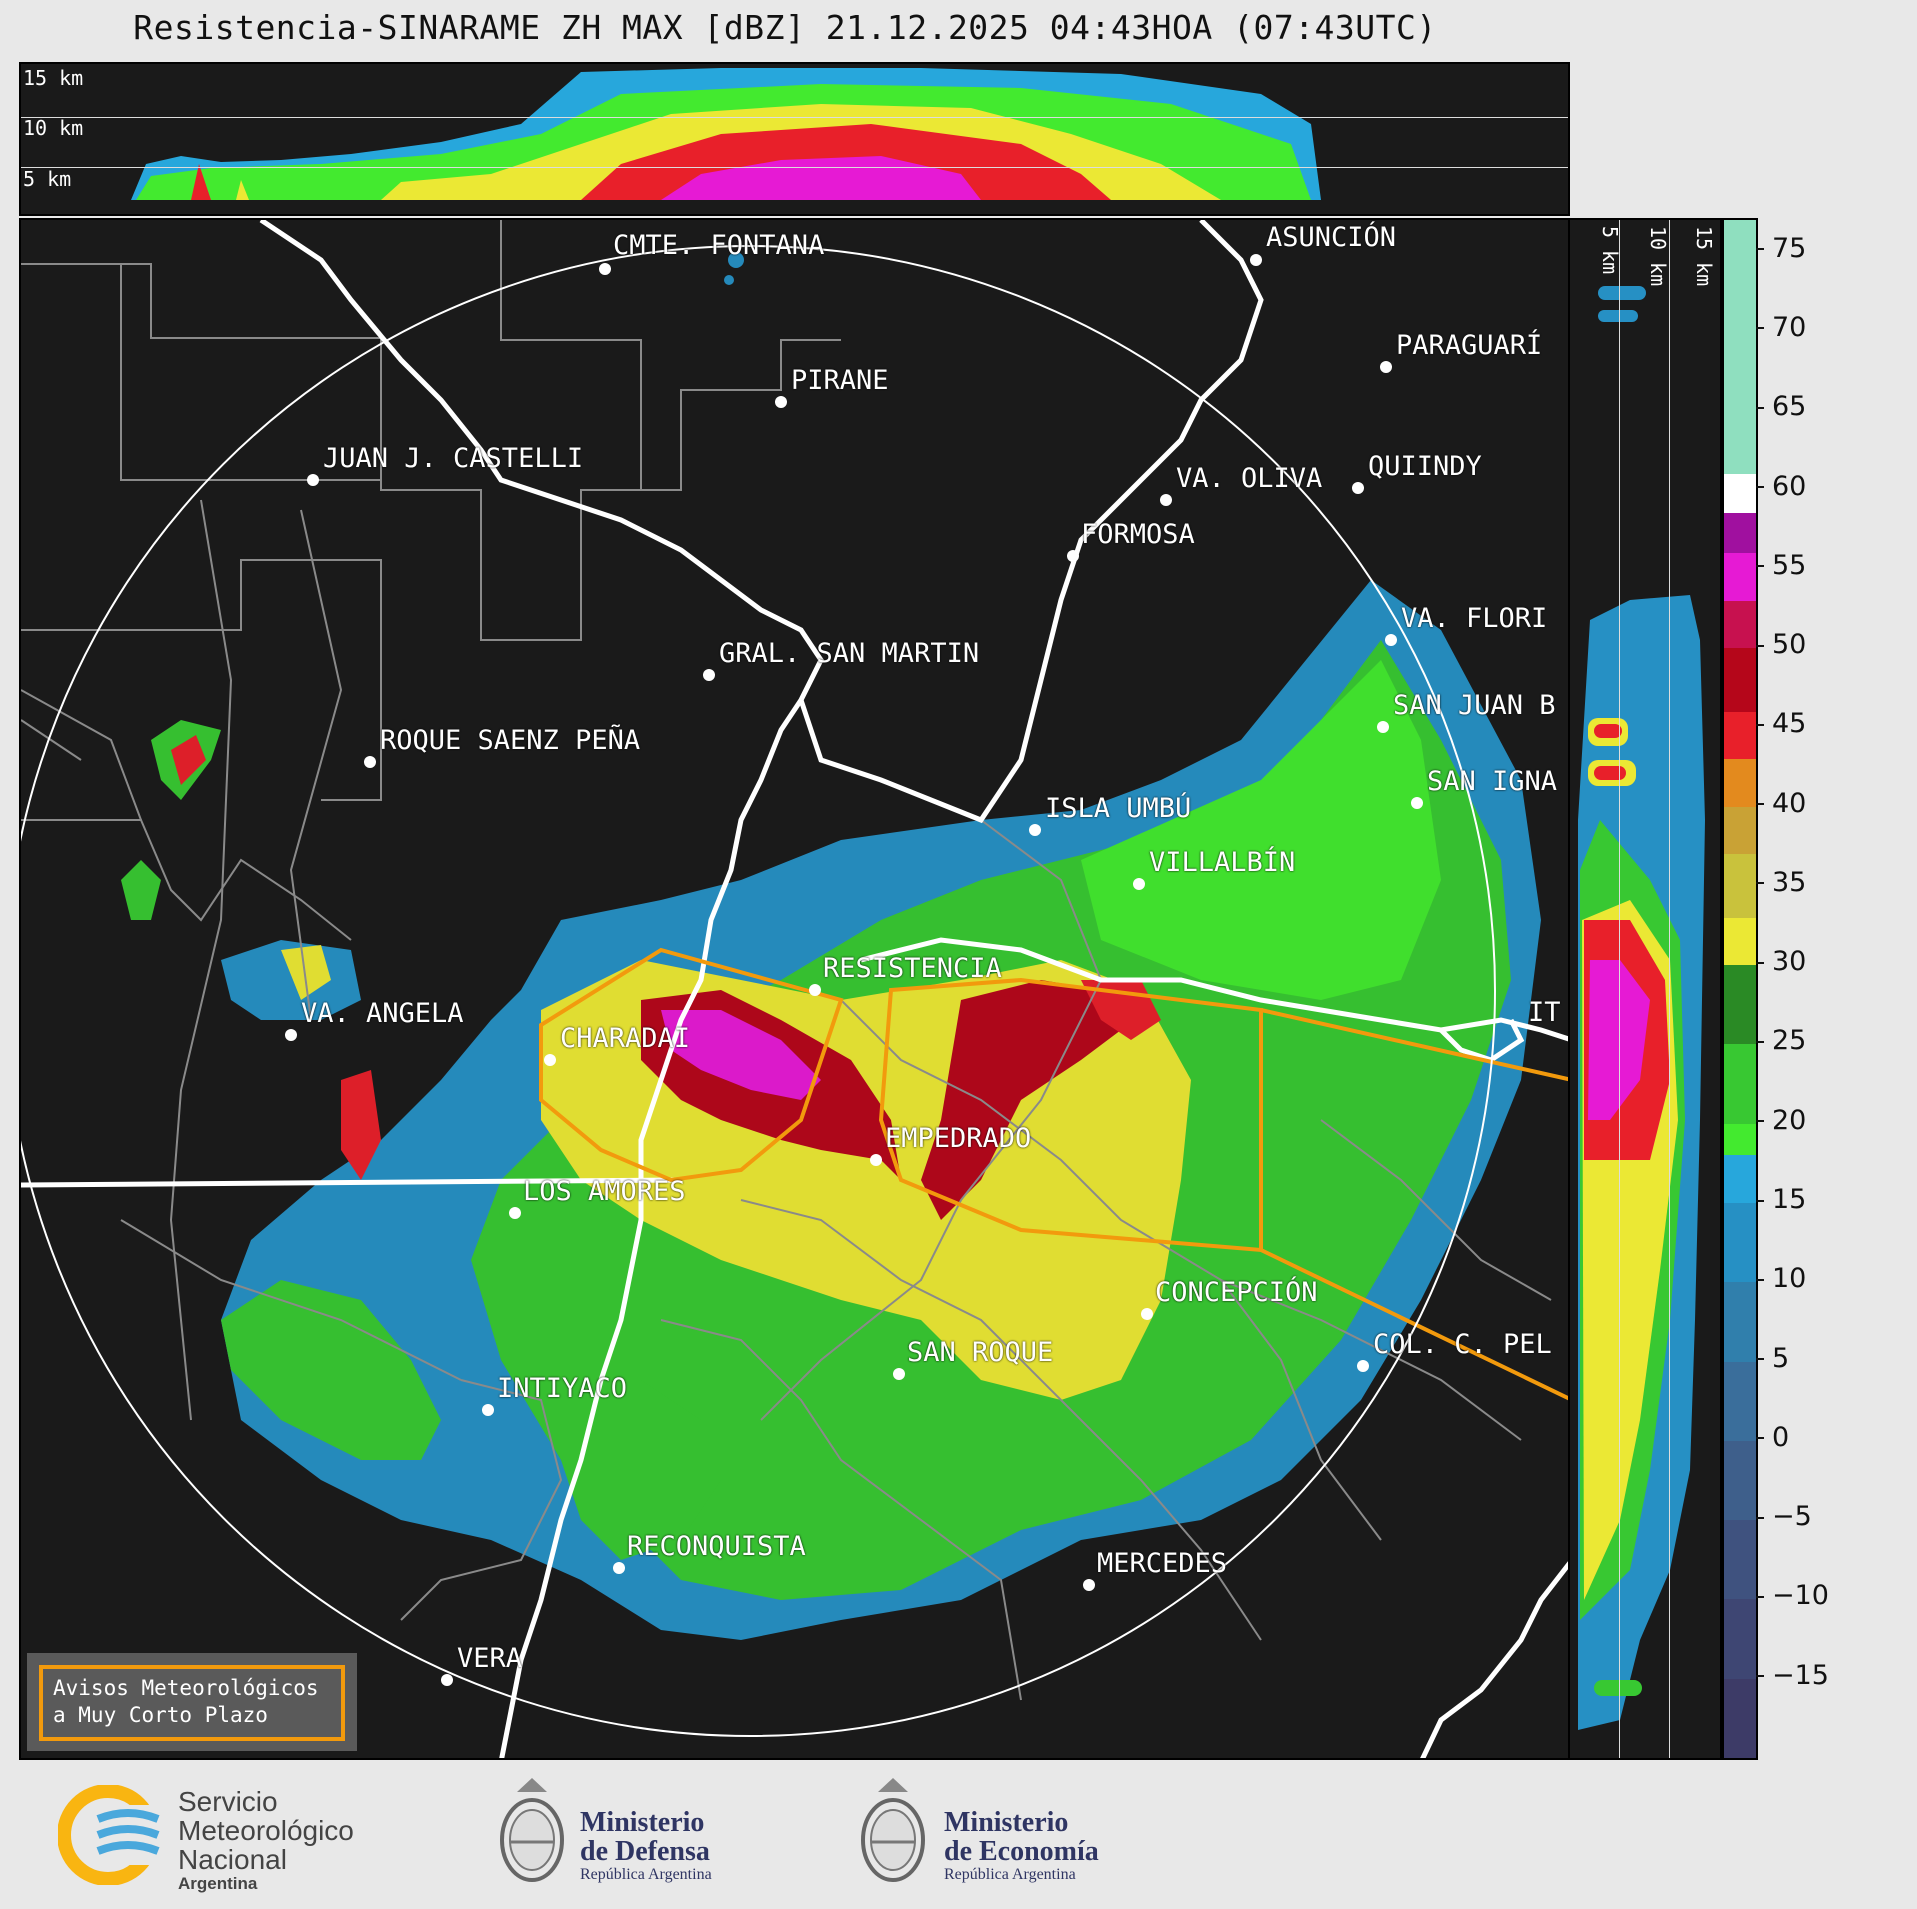 This screenshot has width=1917, height=1909. I want to click on right-height-profile: 5 km 10 km 15 km, so click(1646, 989).